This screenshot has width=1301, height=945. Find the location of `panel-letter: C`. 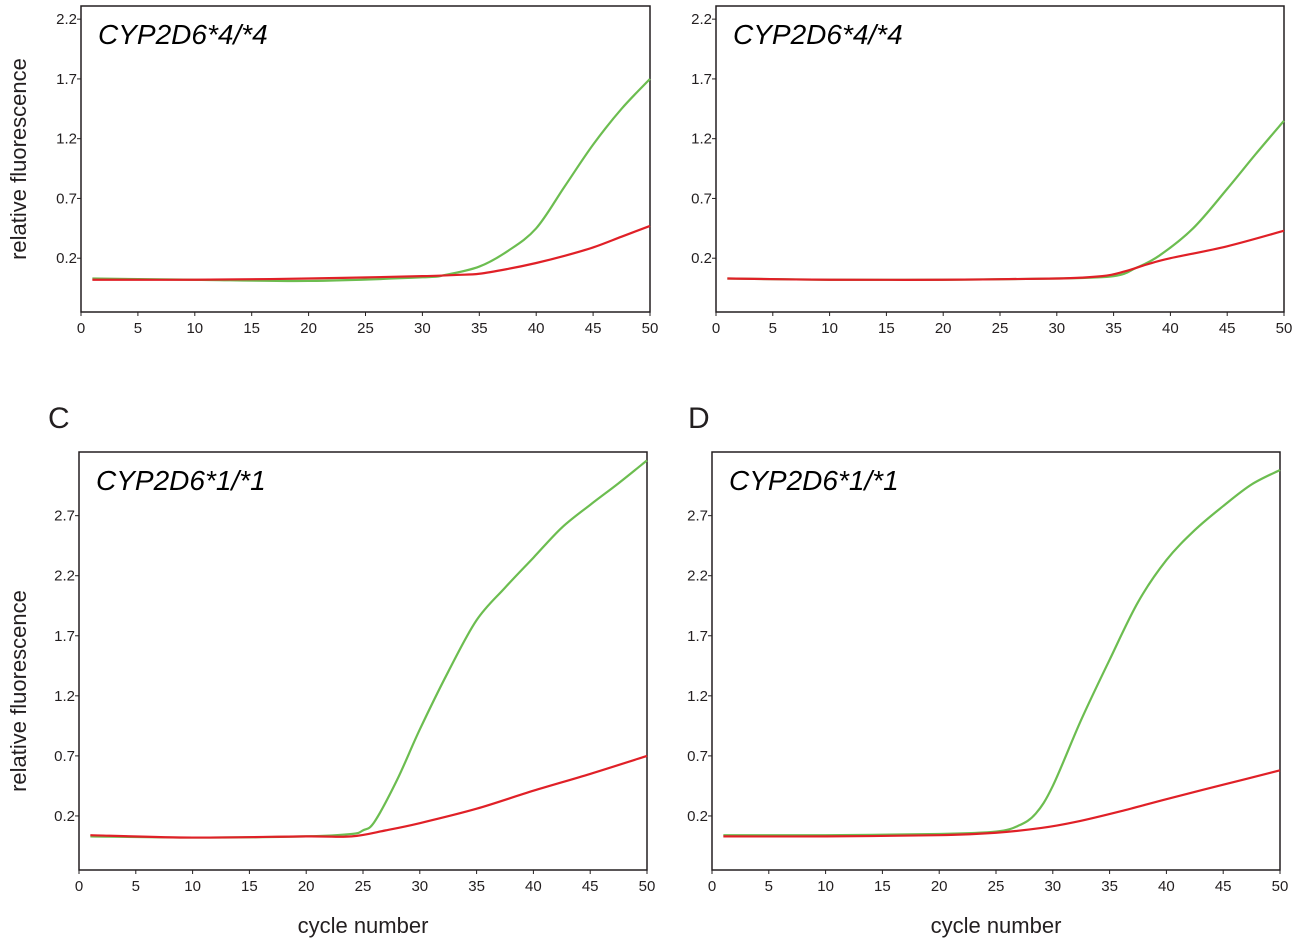

panel-letter: C is located at coordinates (59, 418).